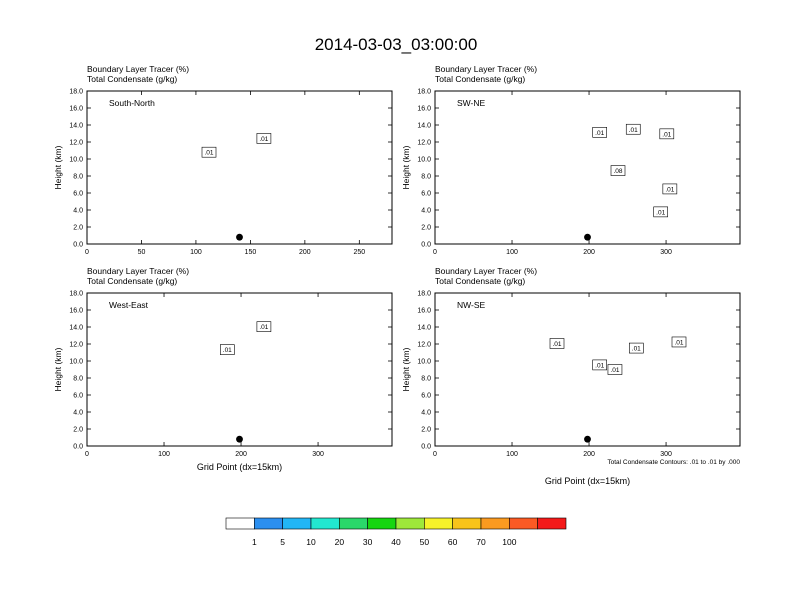 This screenshot has width=792, height=612. Describe the element at coordinates (359, 252) in the screenshot. I see `x-tick-label: 250` at that location.